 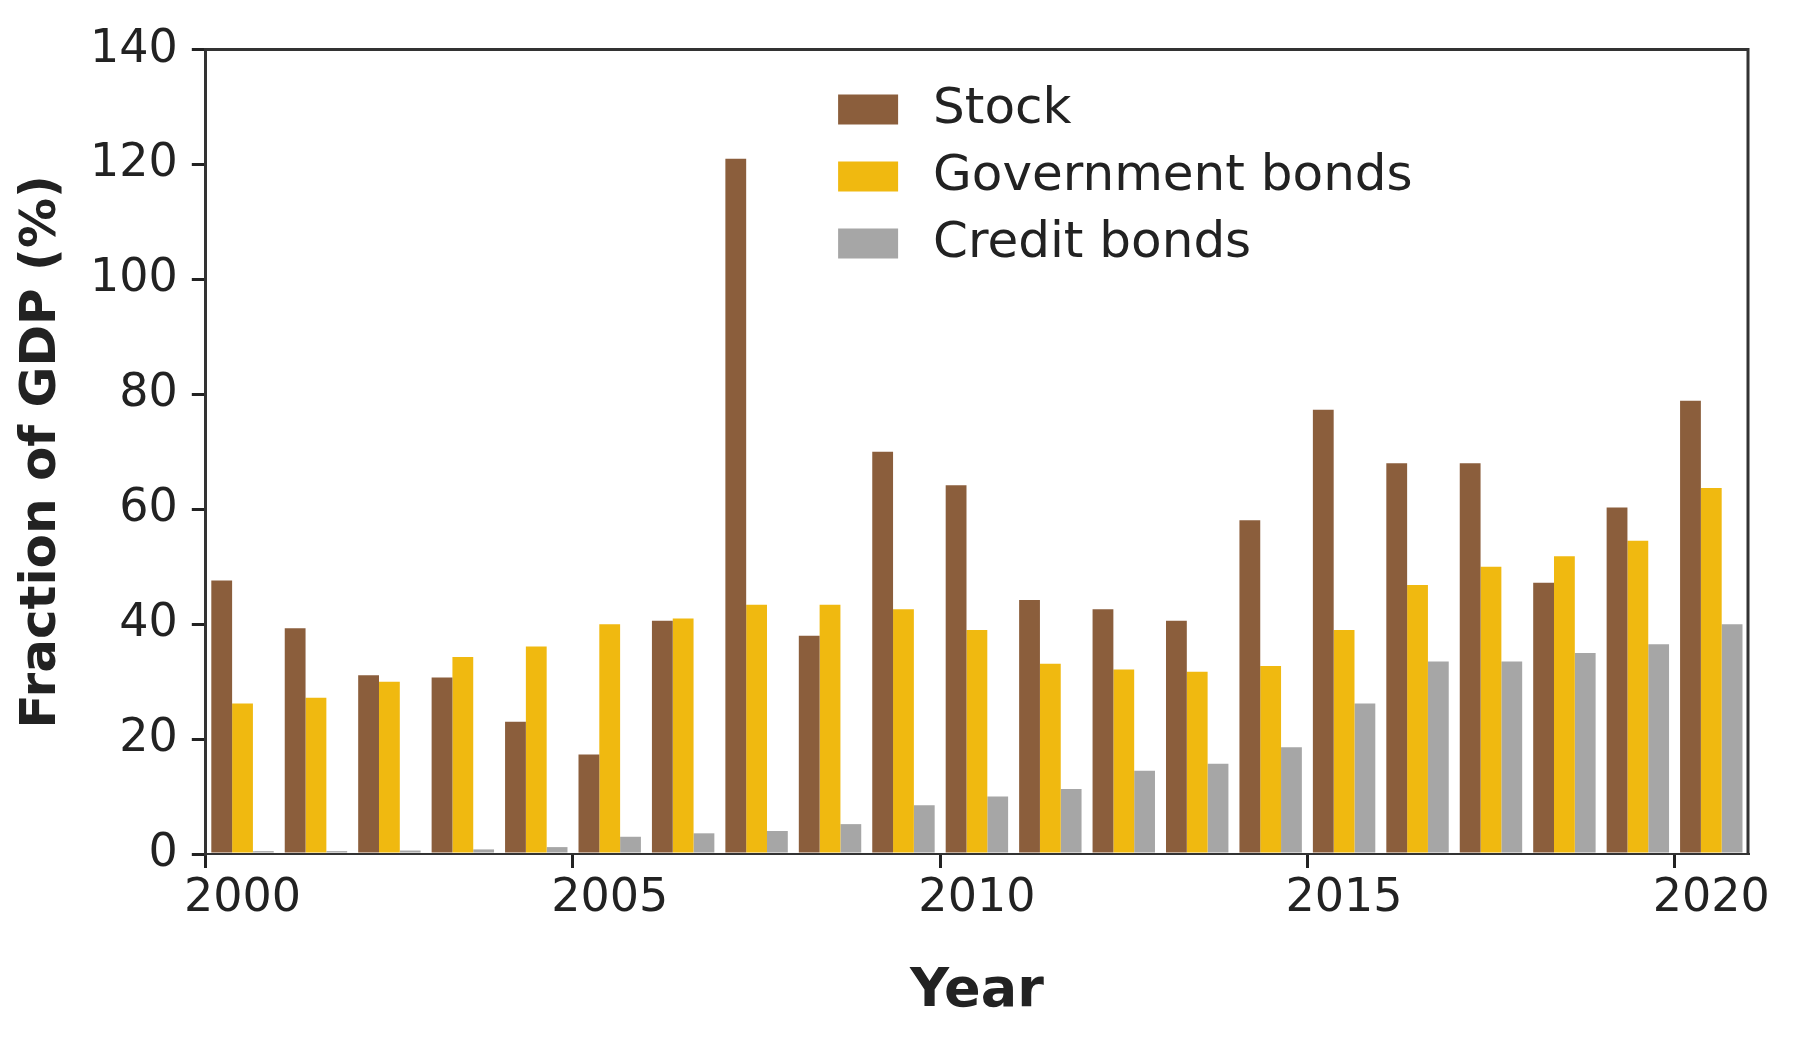 I want to click on x-axis-title: Year, so click(x=976, y=987).